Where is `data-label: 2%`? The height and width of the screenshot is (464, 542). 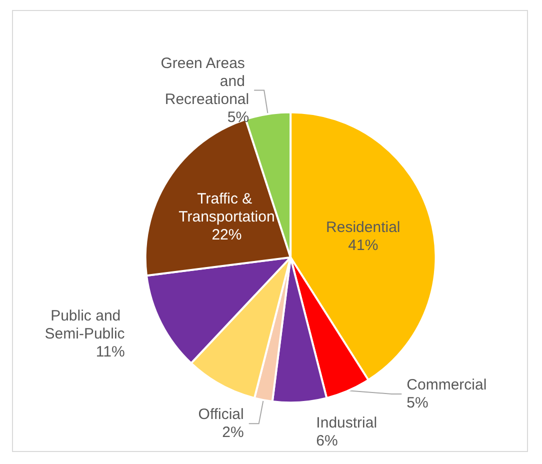 data-label: 2% is located at coordinates (233, 433).